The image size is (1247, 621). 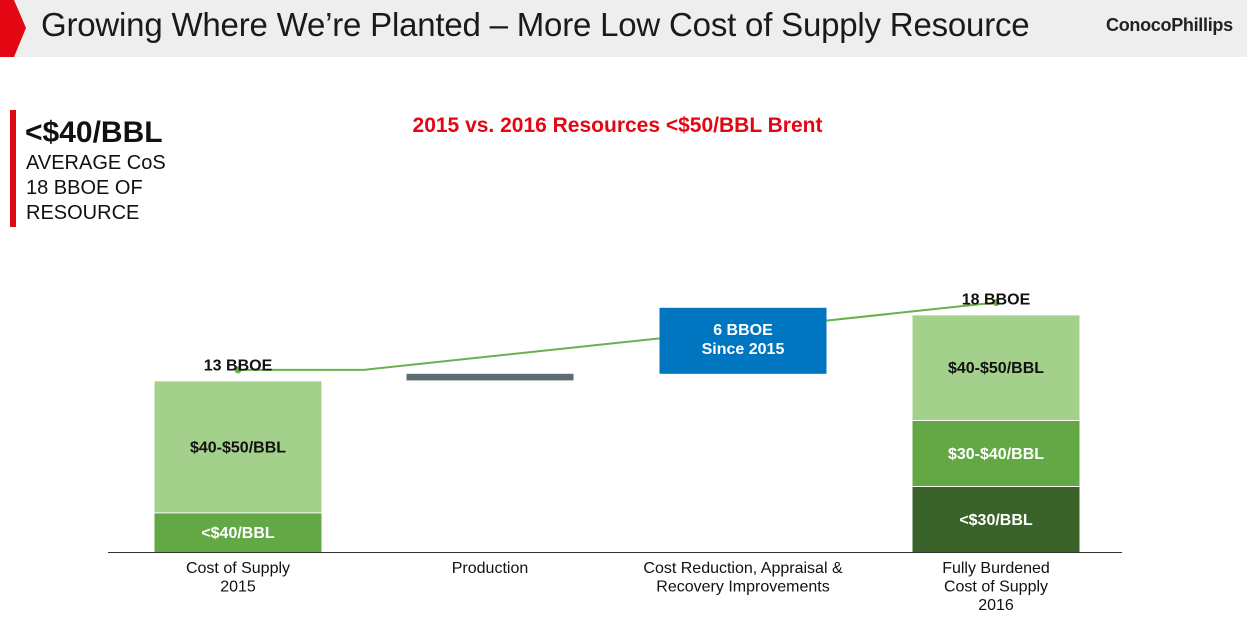 What do you see at coordinates (238, 568) in the screenshot?
I see `category-label-0-0: Cost of Supply` at bounding box center [238, 568].